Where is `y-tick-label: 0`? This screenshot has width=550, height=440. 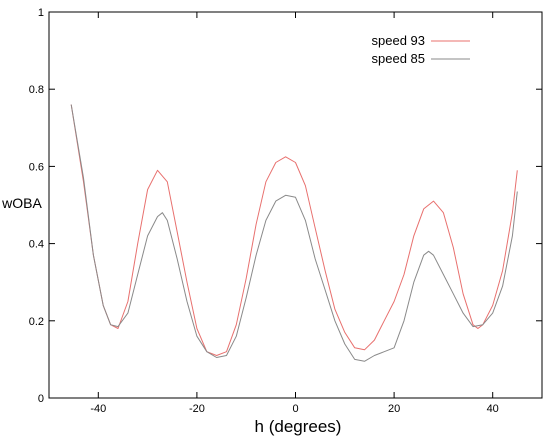
y-tick-label: 0 is located at coordinates (41, 399).